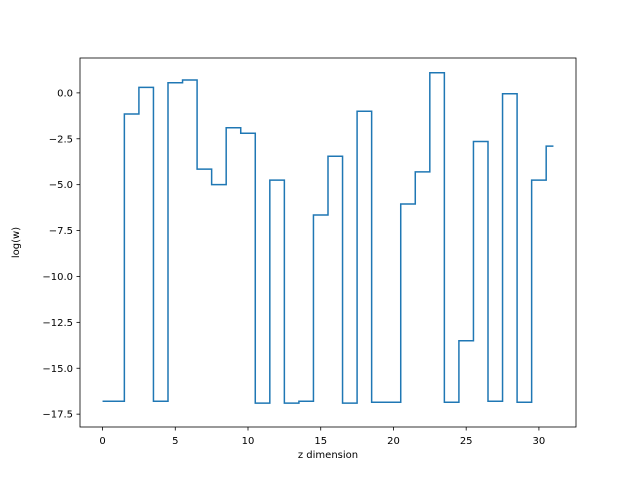 The width and height of the screenshot is (640, 480). What do you see at coordinates (393, 441) in the screenshot?
I see `x-tick-label: 20` at bounding box center [393, 441].